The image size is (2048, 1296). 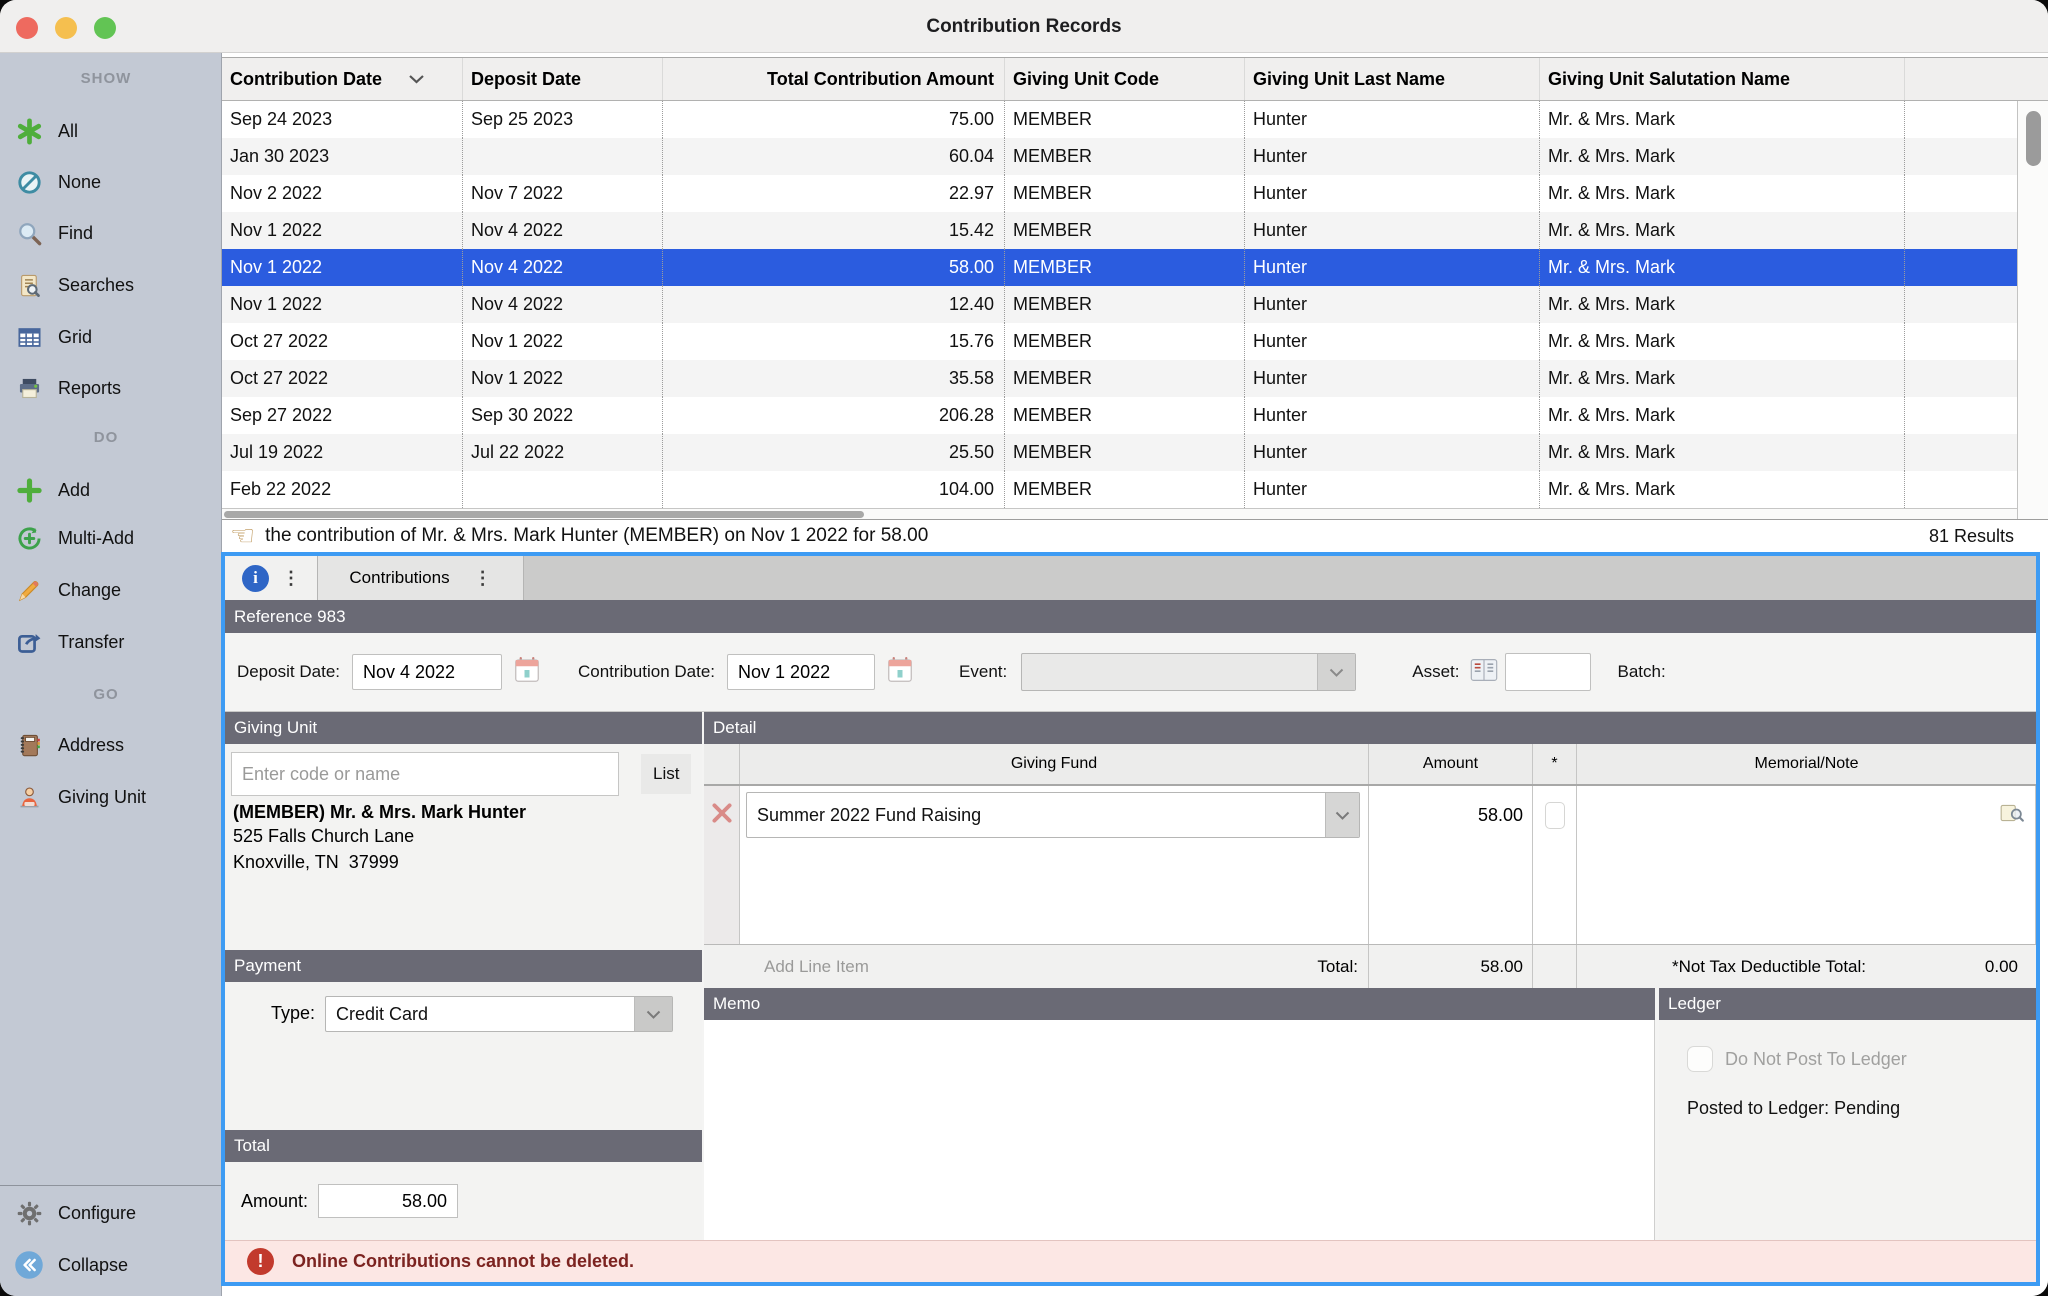 I want to click on zoom-button, so click(x=105, y=28).